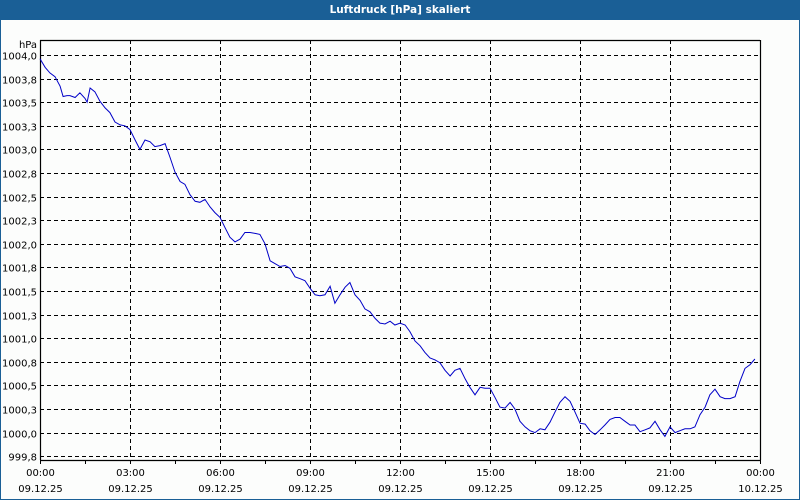 Image resolution: width=800 pixels, height=500 pixels. Describe the element at coordinates (19, 222) in the screenshot. I see `y-tick-label: 1002,3` at that location.